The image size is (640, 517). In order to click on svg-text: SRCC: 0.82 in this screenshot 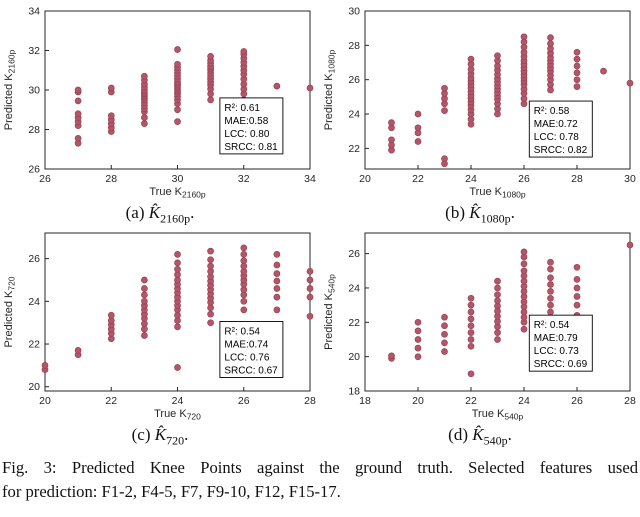, I will do `click(561, 150)`.